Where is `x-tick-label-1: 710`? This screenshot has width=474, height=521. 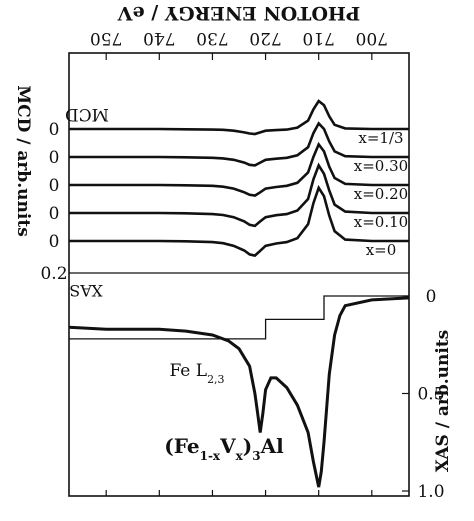 x-tick-label-1: 710 is located at coordinates (318, 38).